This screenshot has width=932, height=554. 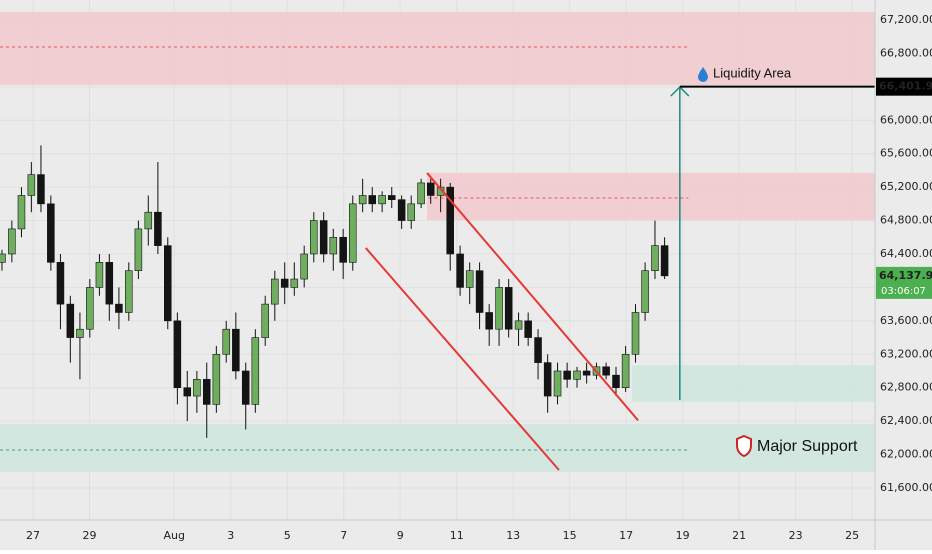 What do you see at coordinates (33, 535) in the screenshot?
I see `x-tick-label: 27` at bounding box center [33, 535].